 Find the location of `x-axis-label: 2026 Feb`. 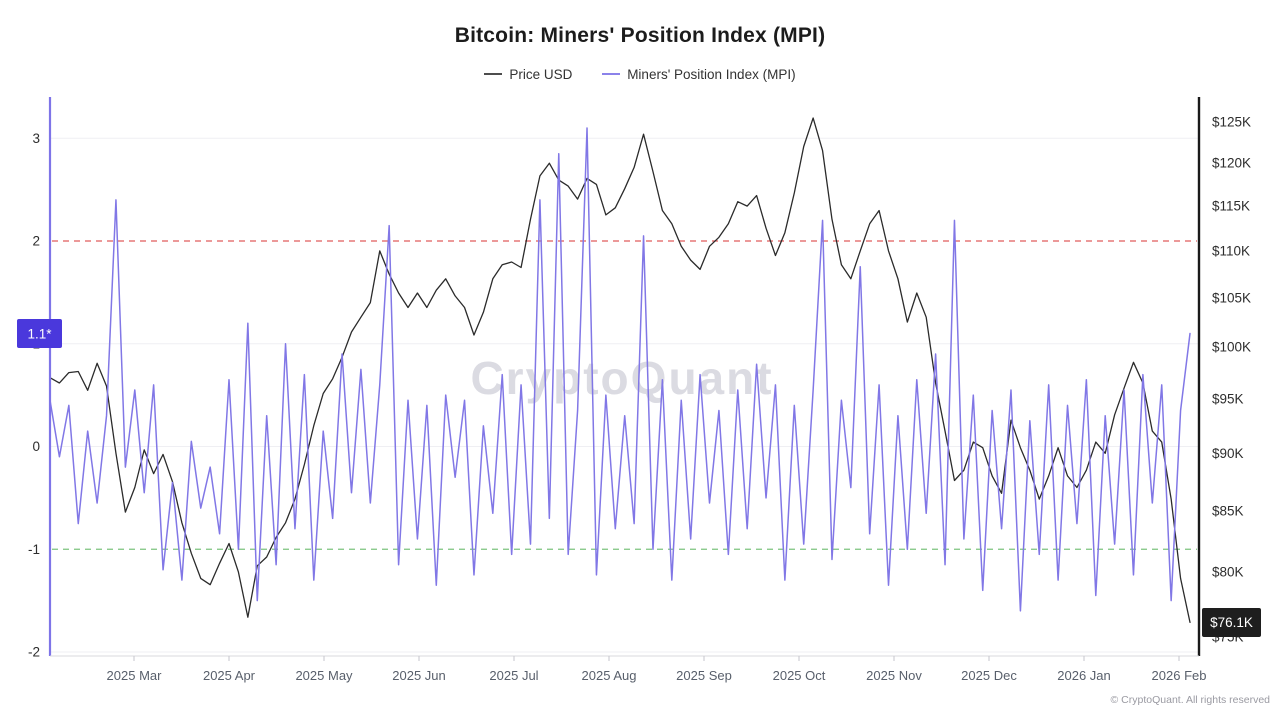

x-axis-label: 2026 Feb is located at coordinates (1179, 675).